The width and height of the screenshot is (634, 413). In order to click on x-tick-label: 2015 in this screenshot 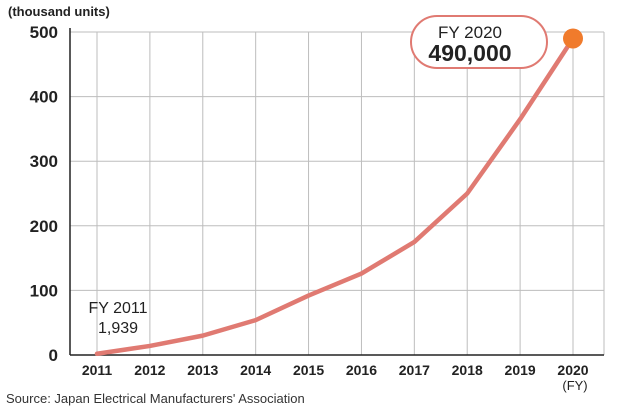, I will do `click(308, 370)`.